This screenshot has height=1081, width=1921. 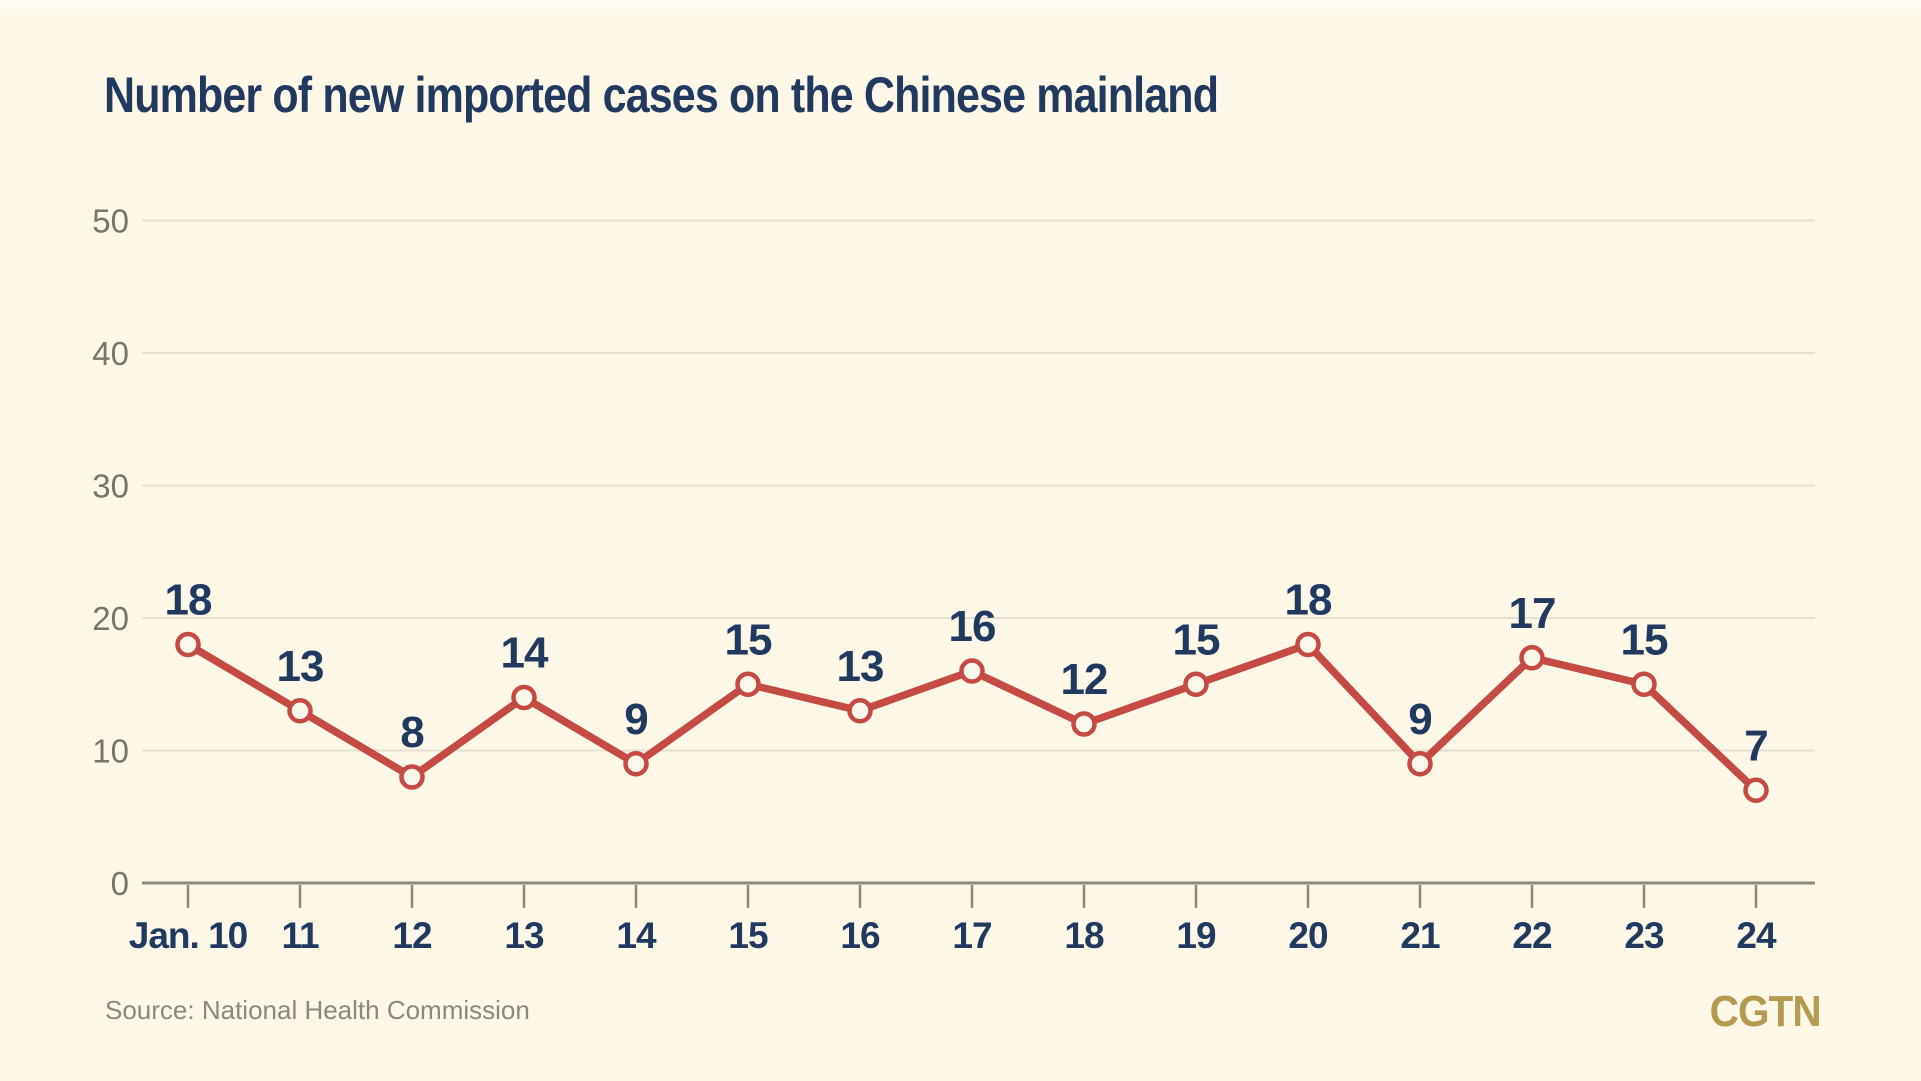 I want to click on data-point-label: 12, so click(x=1084, y=679).